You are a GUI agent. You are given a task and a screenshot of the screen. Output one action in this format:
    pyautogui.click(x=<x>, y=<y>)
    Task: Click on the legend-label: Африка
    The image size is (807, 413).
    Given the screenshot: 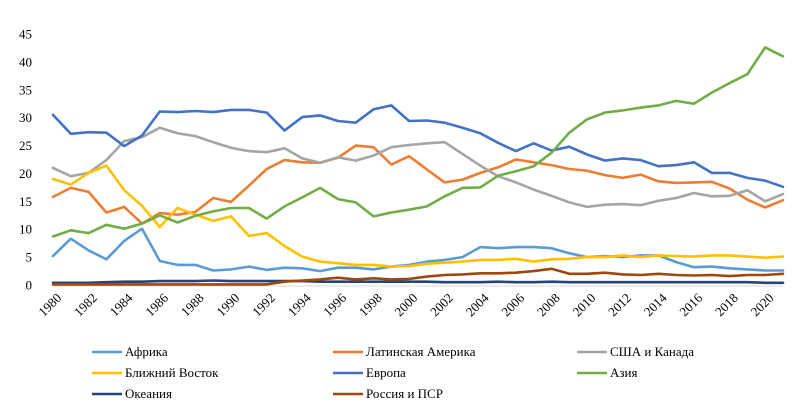 What is the action you would take?
    pyautogui.click(x=146, y=351)
    